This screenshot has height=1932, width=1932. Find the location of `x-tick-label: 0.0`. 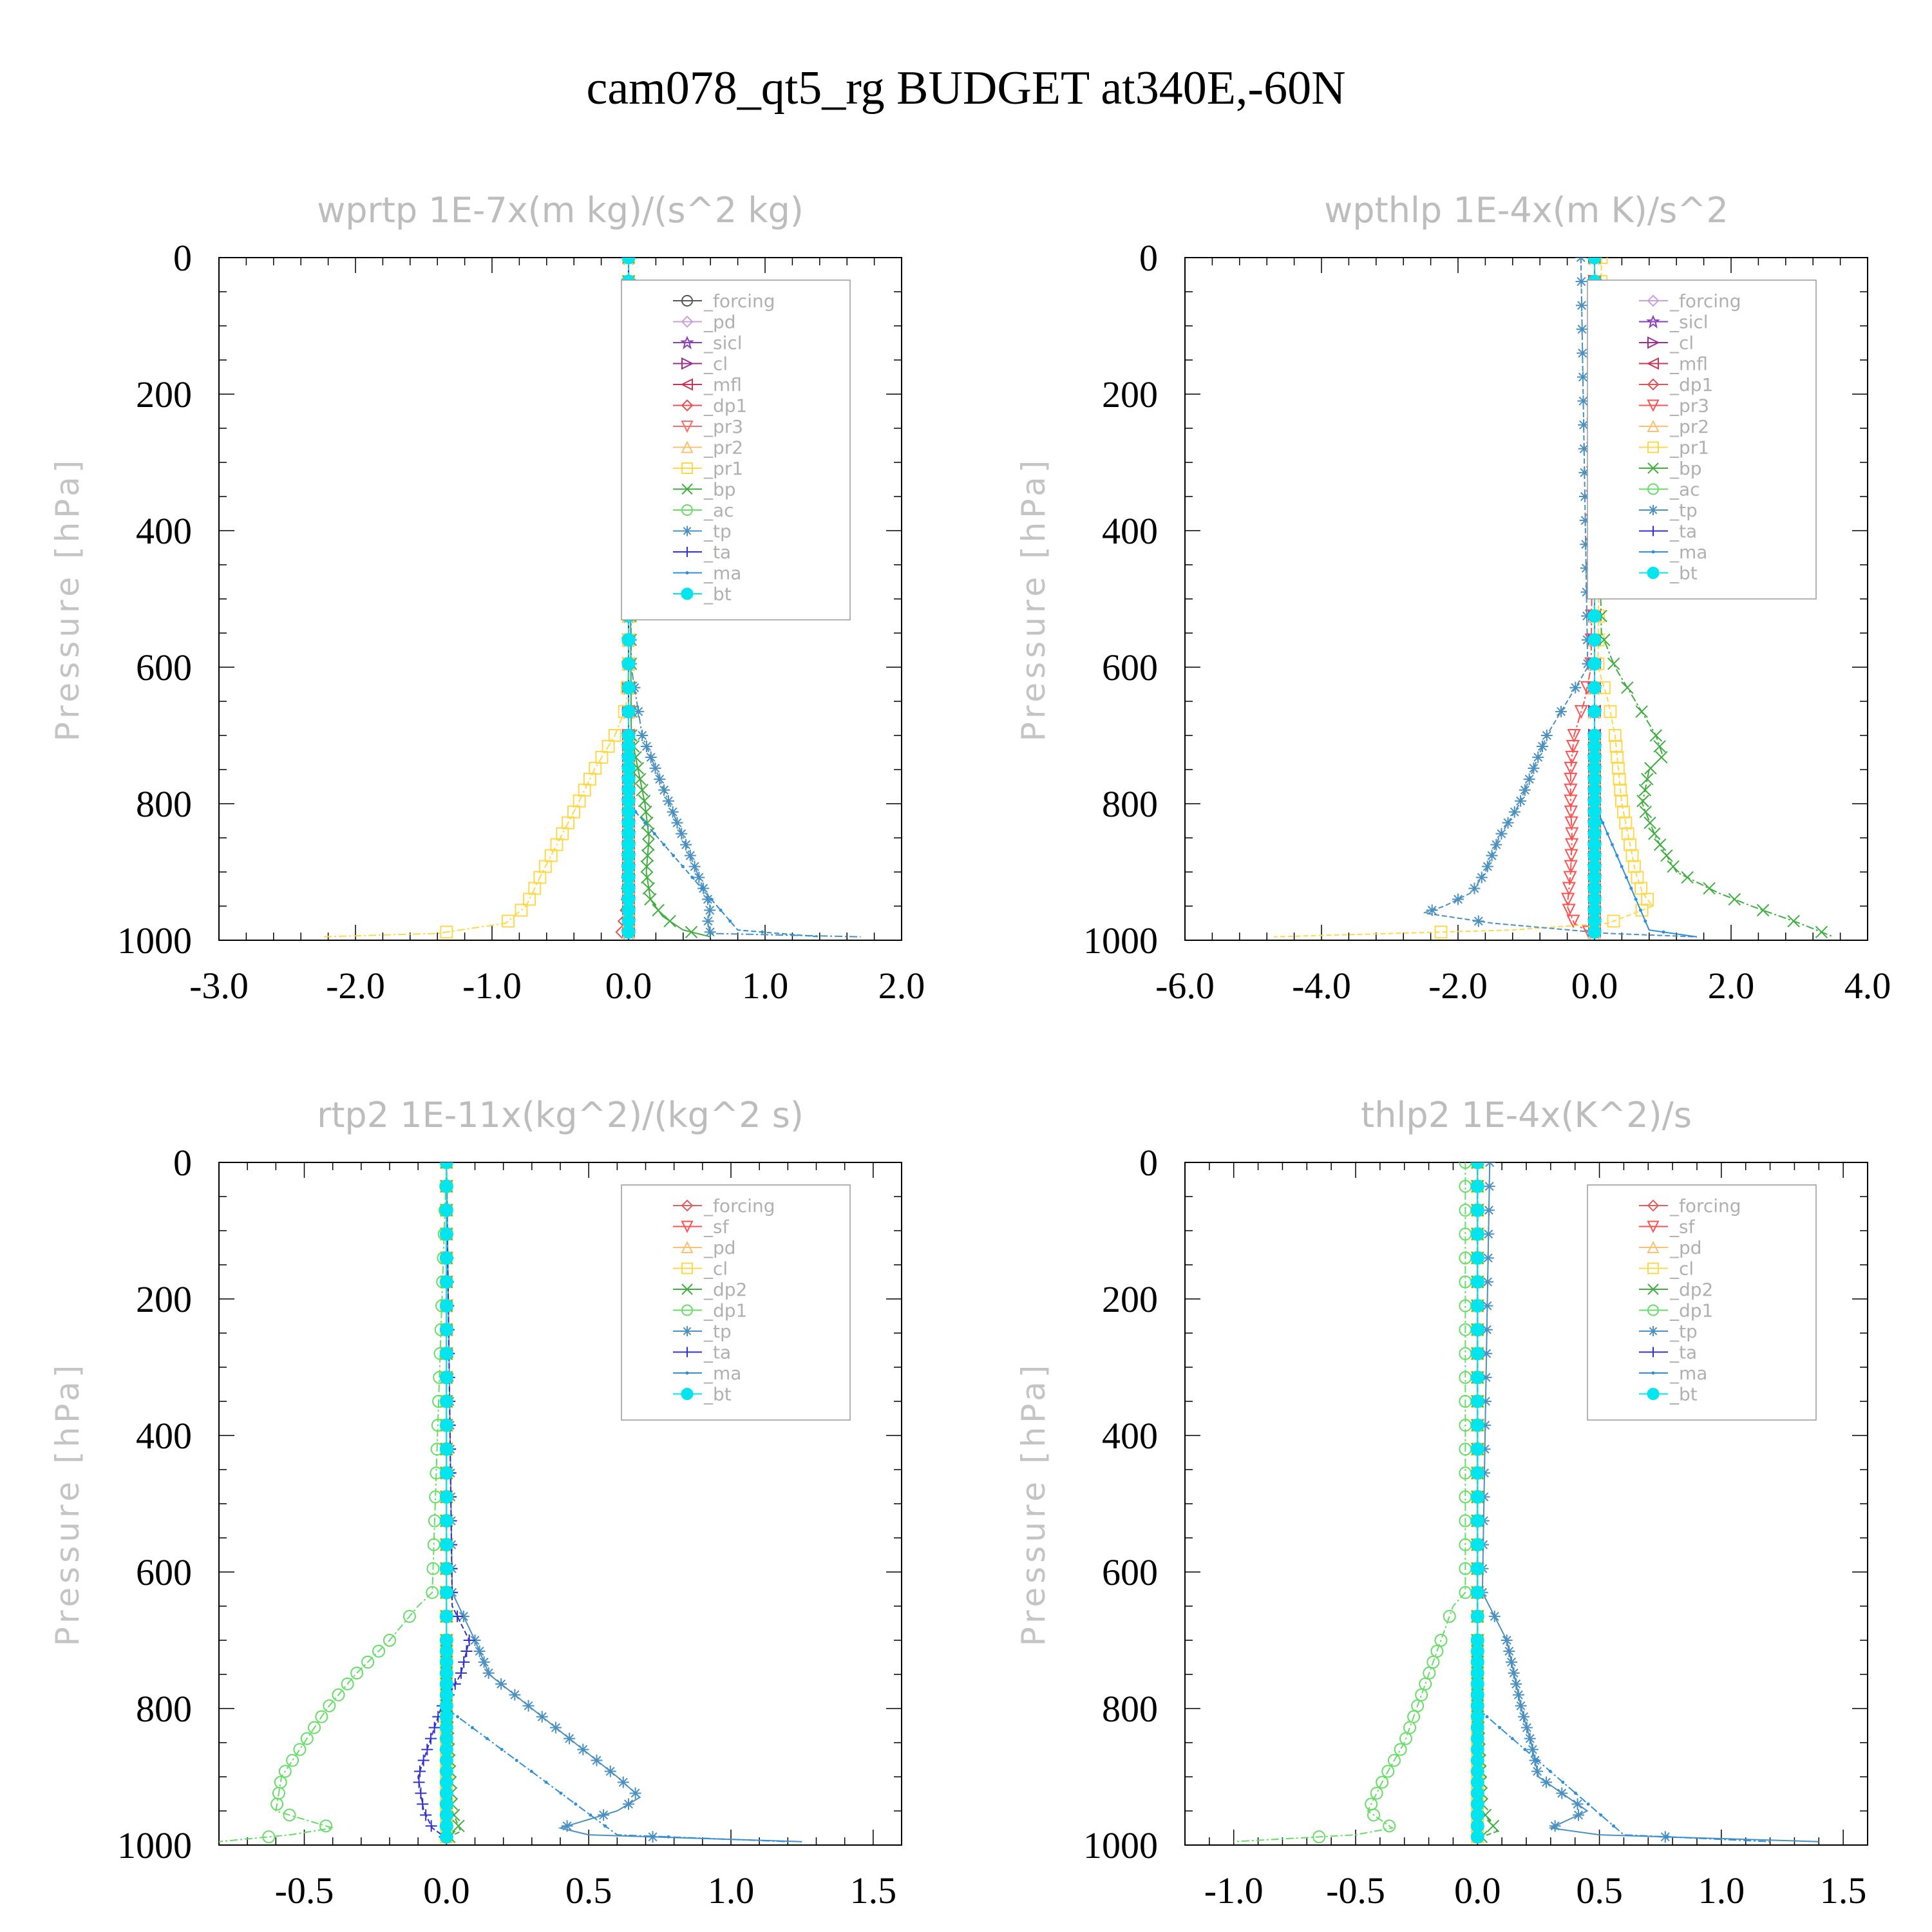

x-tick-label: 0.0 is located at coordinates (1595, 986).